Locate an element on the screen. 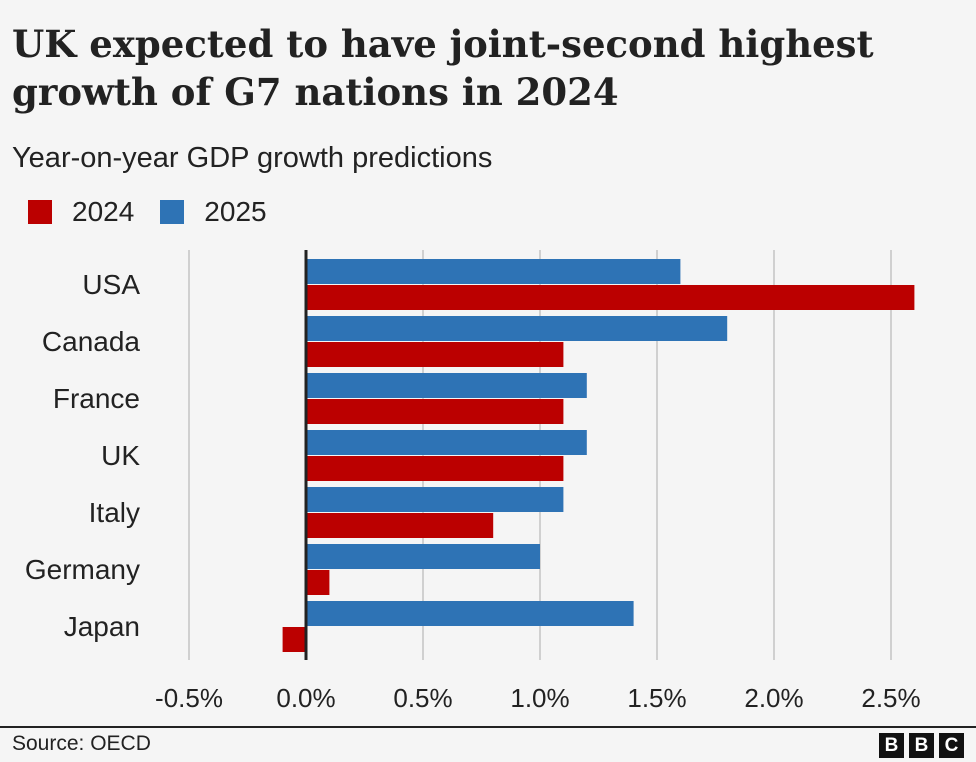 The width and height of the screenshot is (976, 762). bar-2025-france is located at coordinates (446, 385).